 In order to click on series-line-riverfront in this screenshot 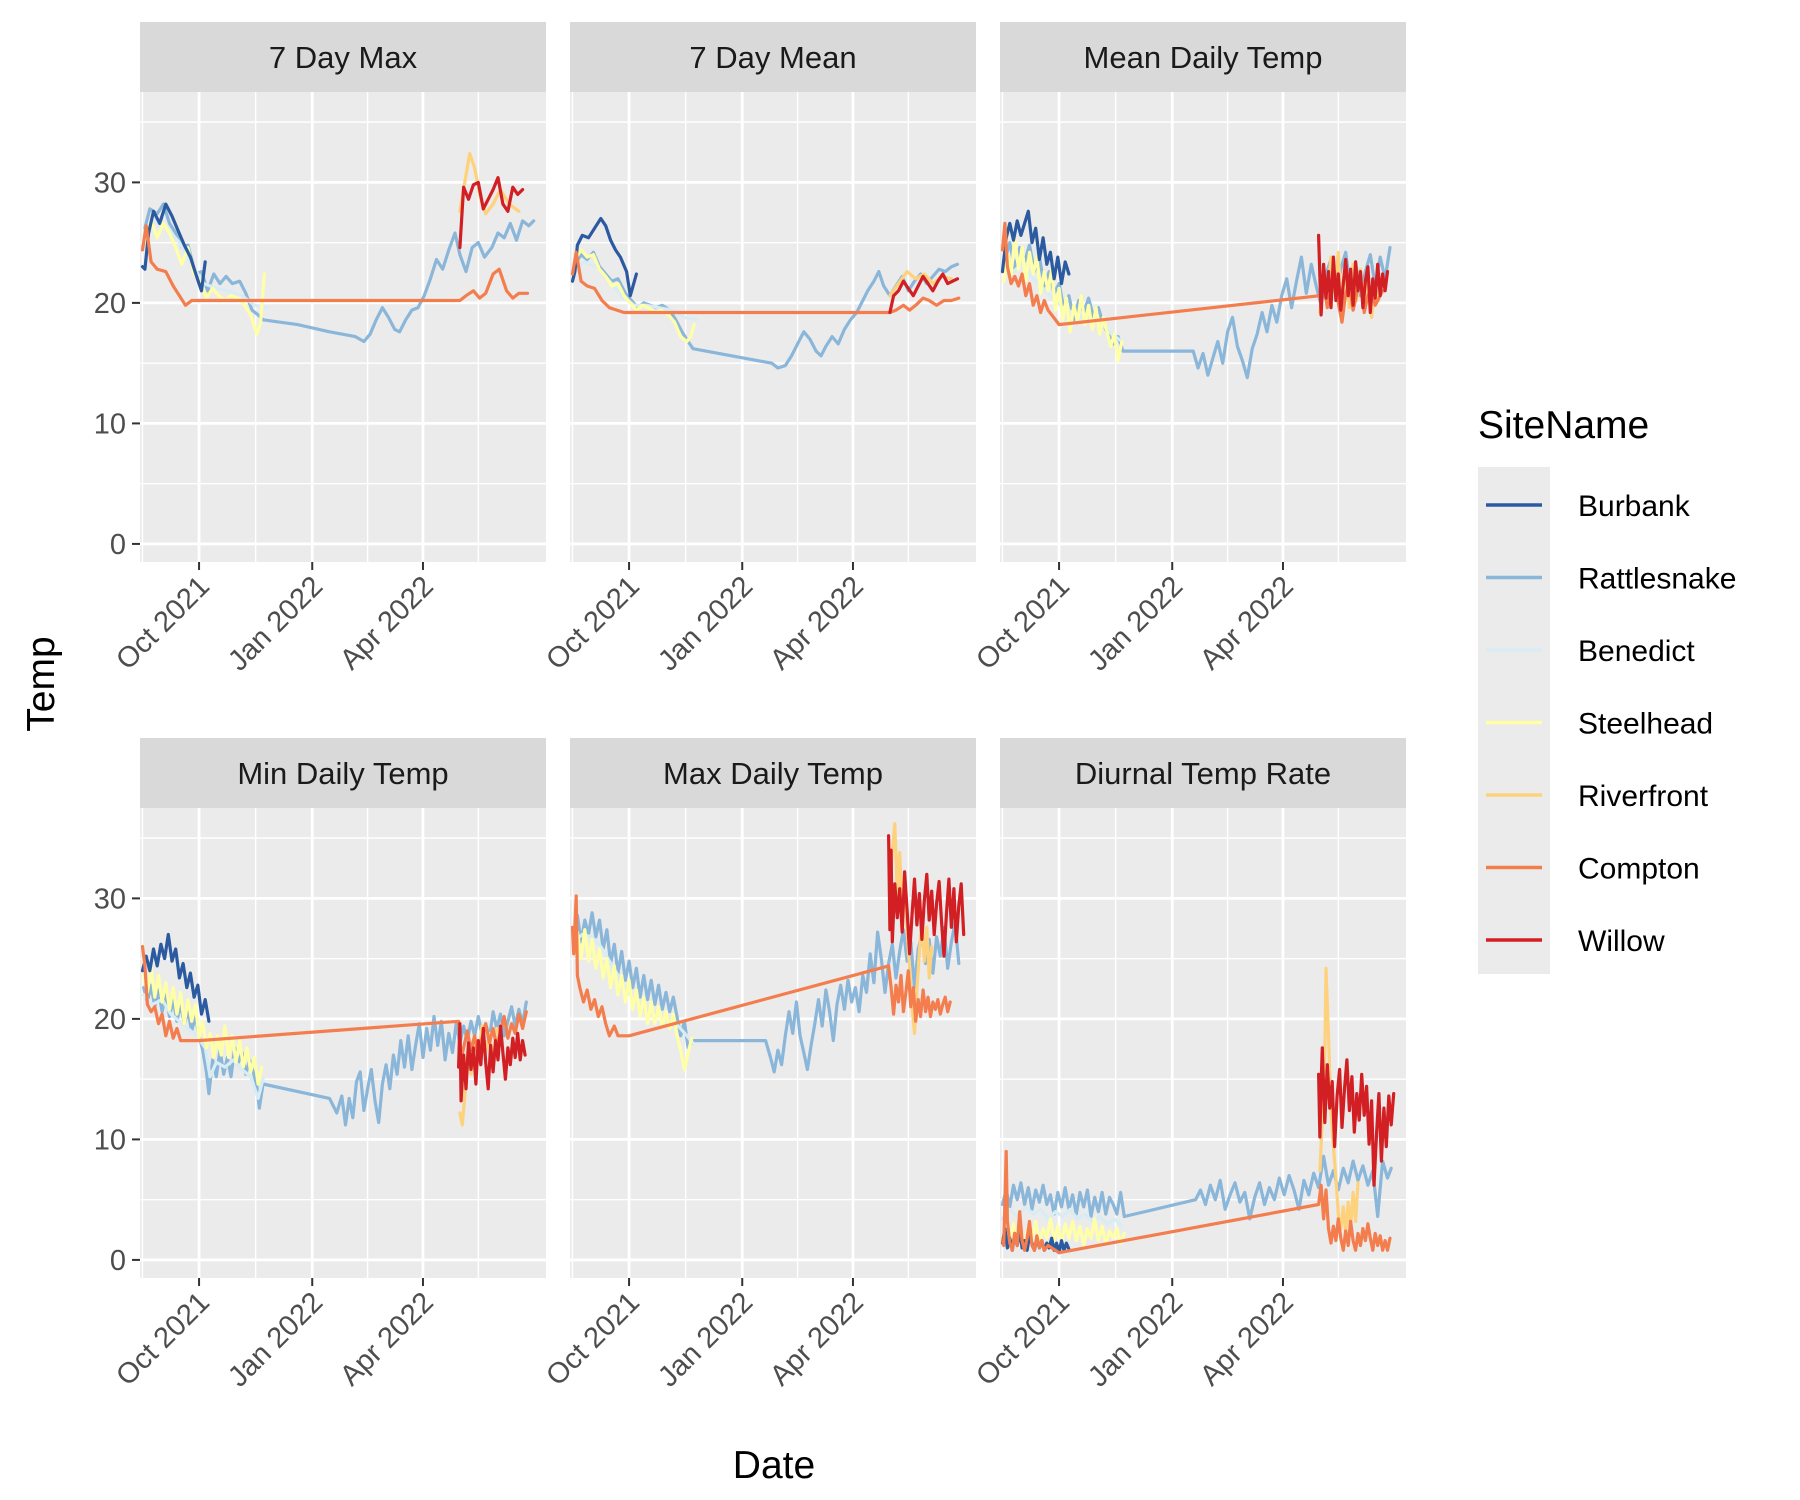, I will do `click(1339, 1100)`.